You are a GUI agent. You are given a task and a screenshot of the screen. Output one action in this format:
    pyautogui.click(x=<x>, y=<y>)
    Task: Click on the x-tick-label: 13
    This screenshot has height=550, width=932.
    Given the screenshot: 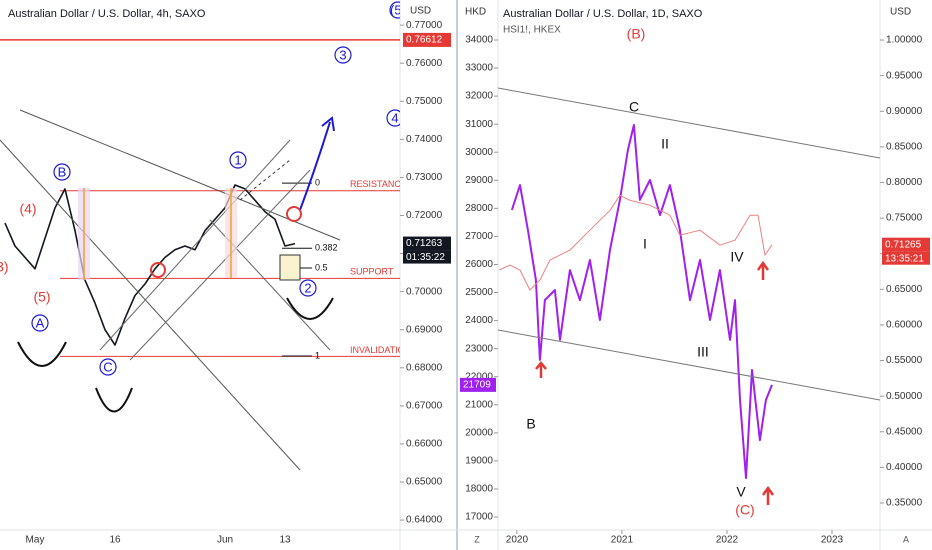 What is the action you would take?
    pyautogui.click(x=285, y=540)
    